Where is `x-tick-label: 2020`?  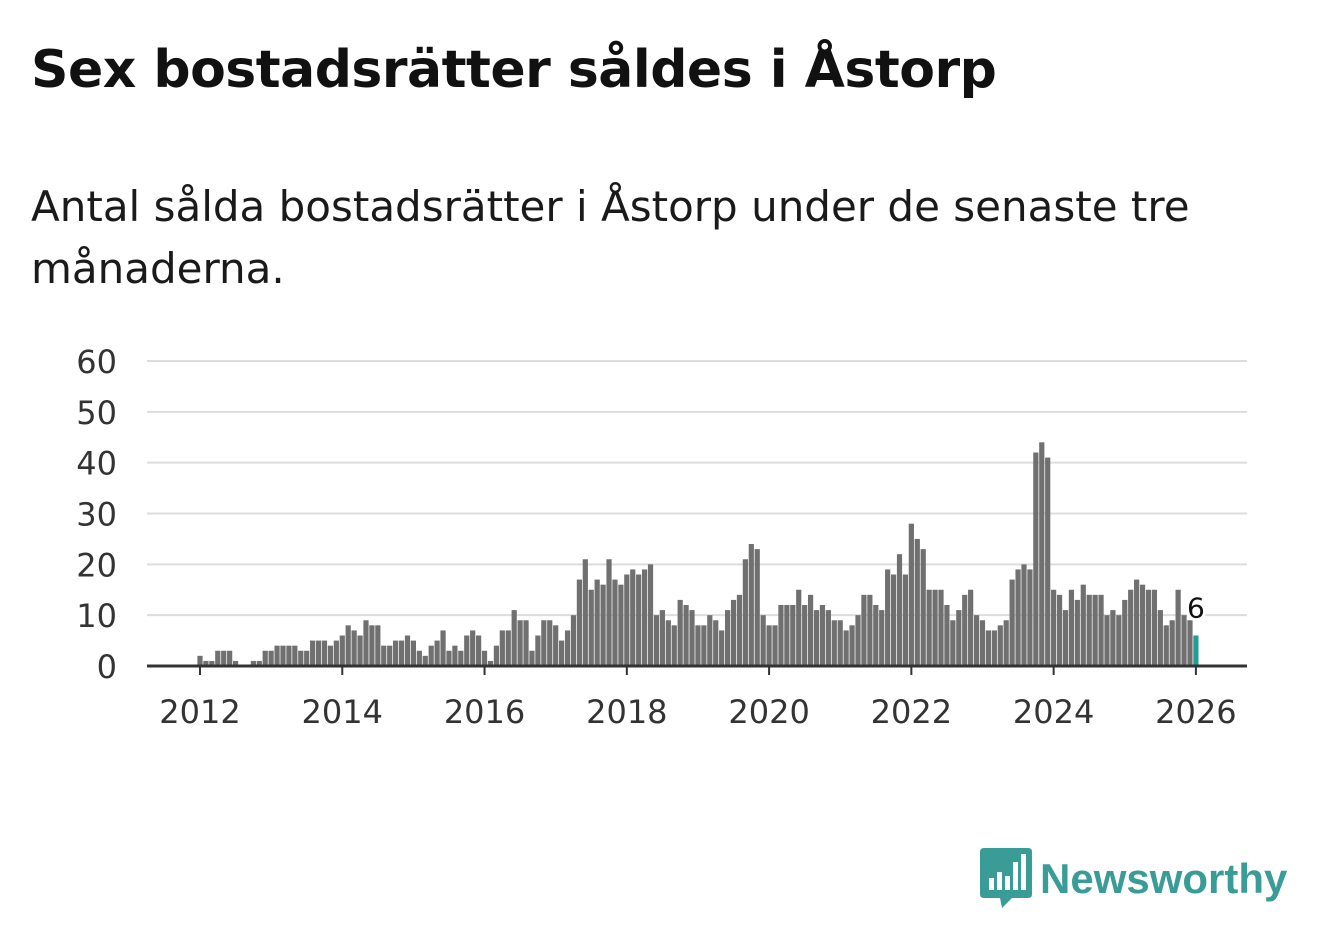
x-tick-label: 2020 is located at coordinates (768, 712).